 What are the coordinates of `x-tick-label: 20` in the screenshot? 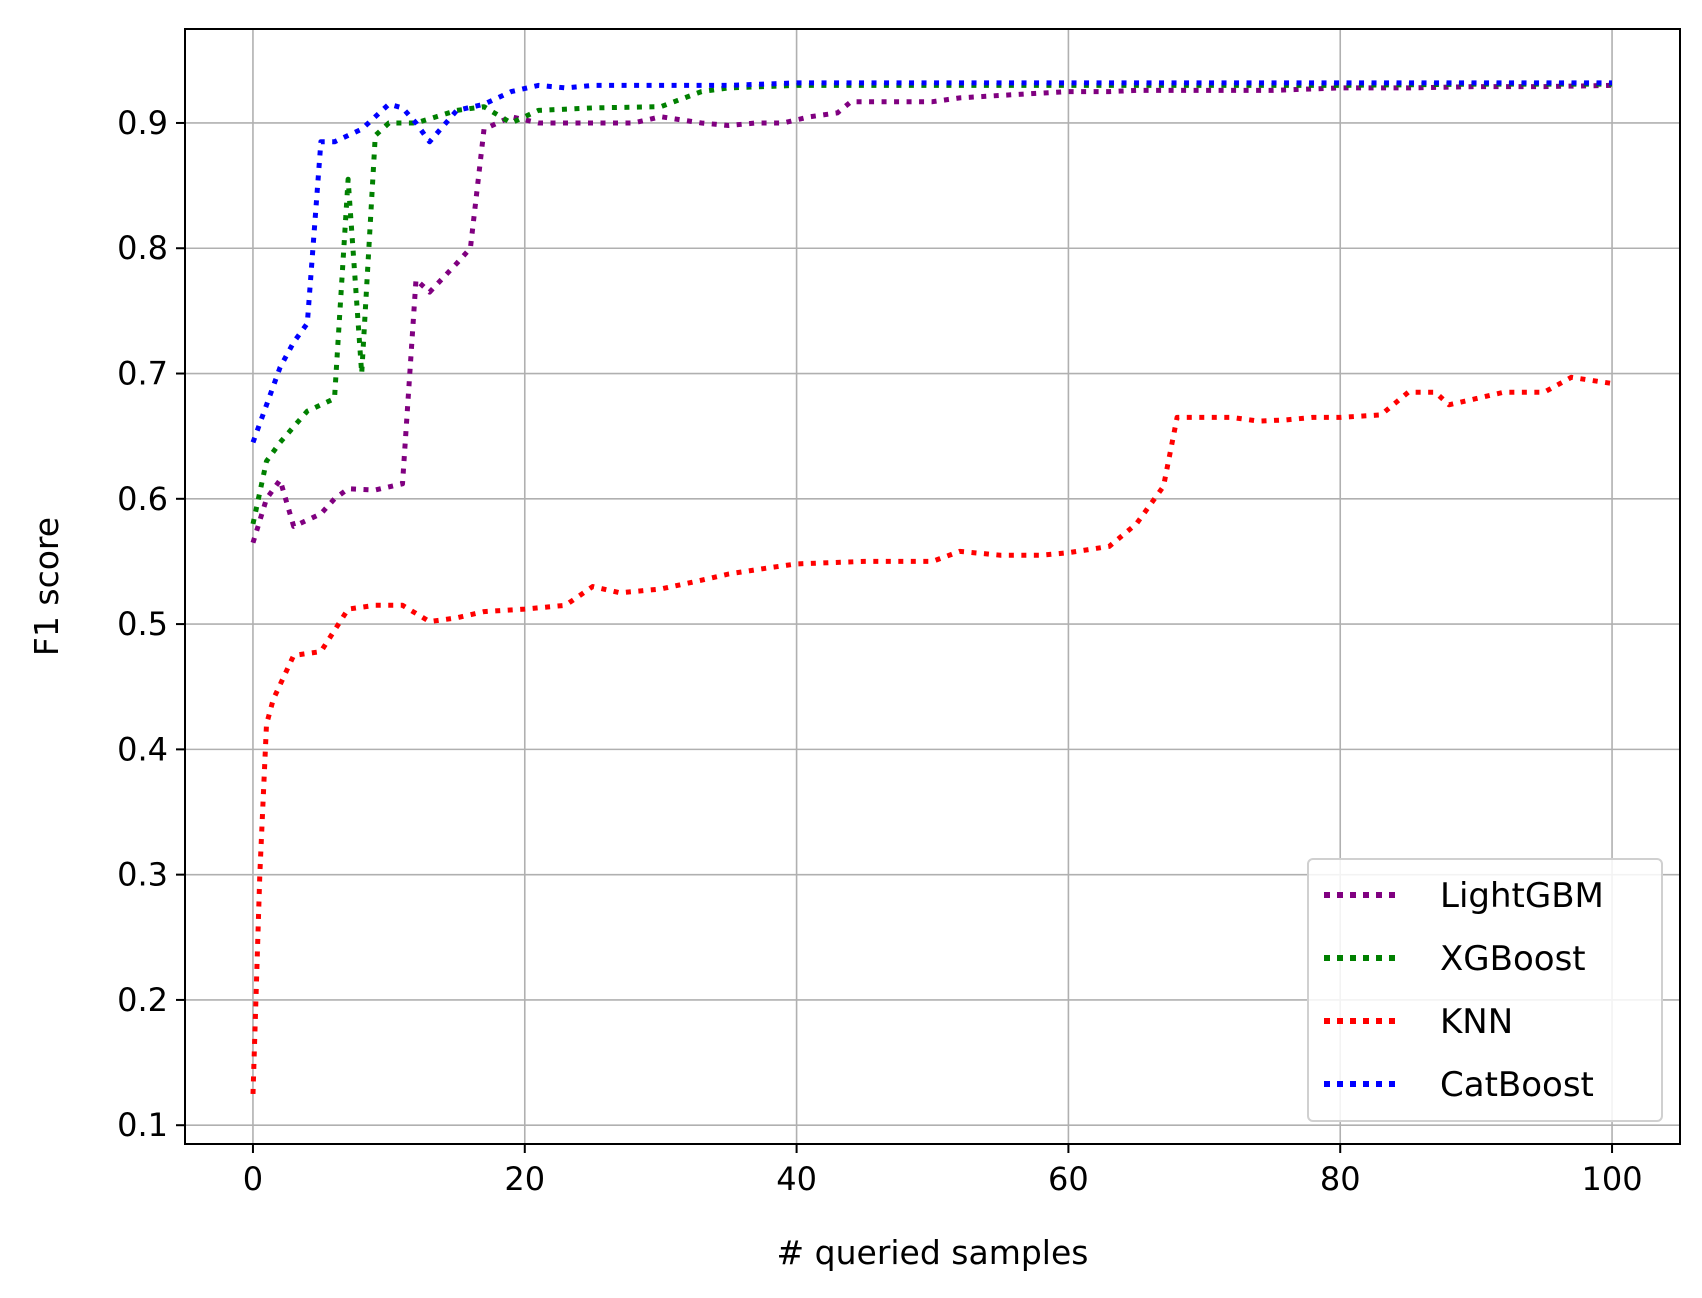 It's located at (524, 1179).